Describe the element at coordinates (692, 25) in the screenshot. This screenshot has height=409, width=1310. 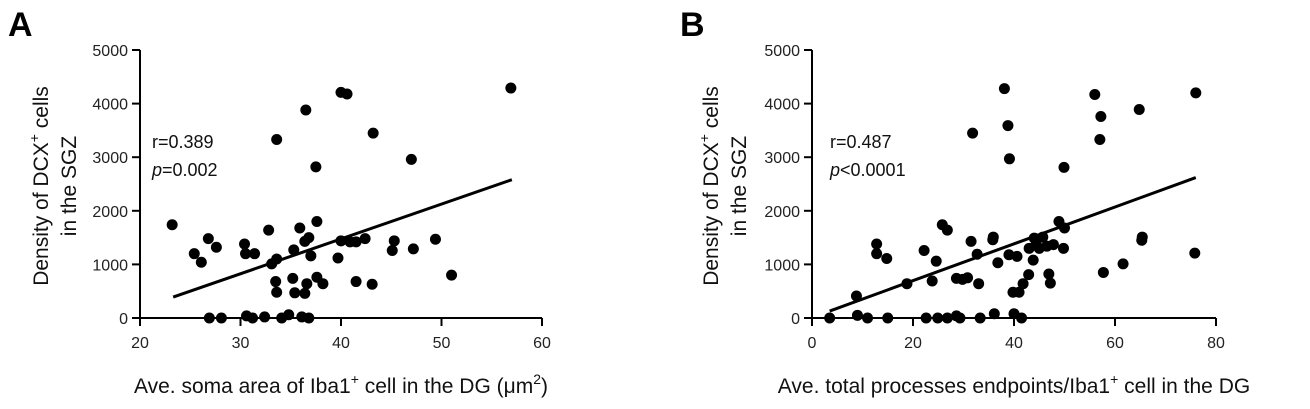
I see `panel-label: B` at that location.